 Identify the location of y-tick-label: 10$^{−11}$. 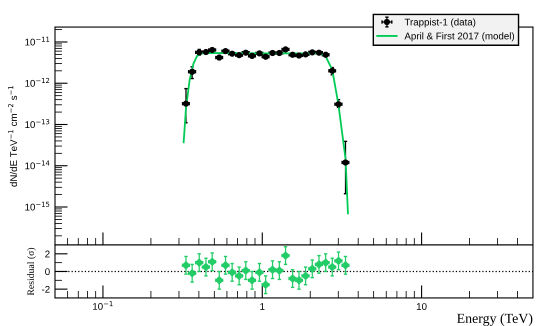
(37, 41).